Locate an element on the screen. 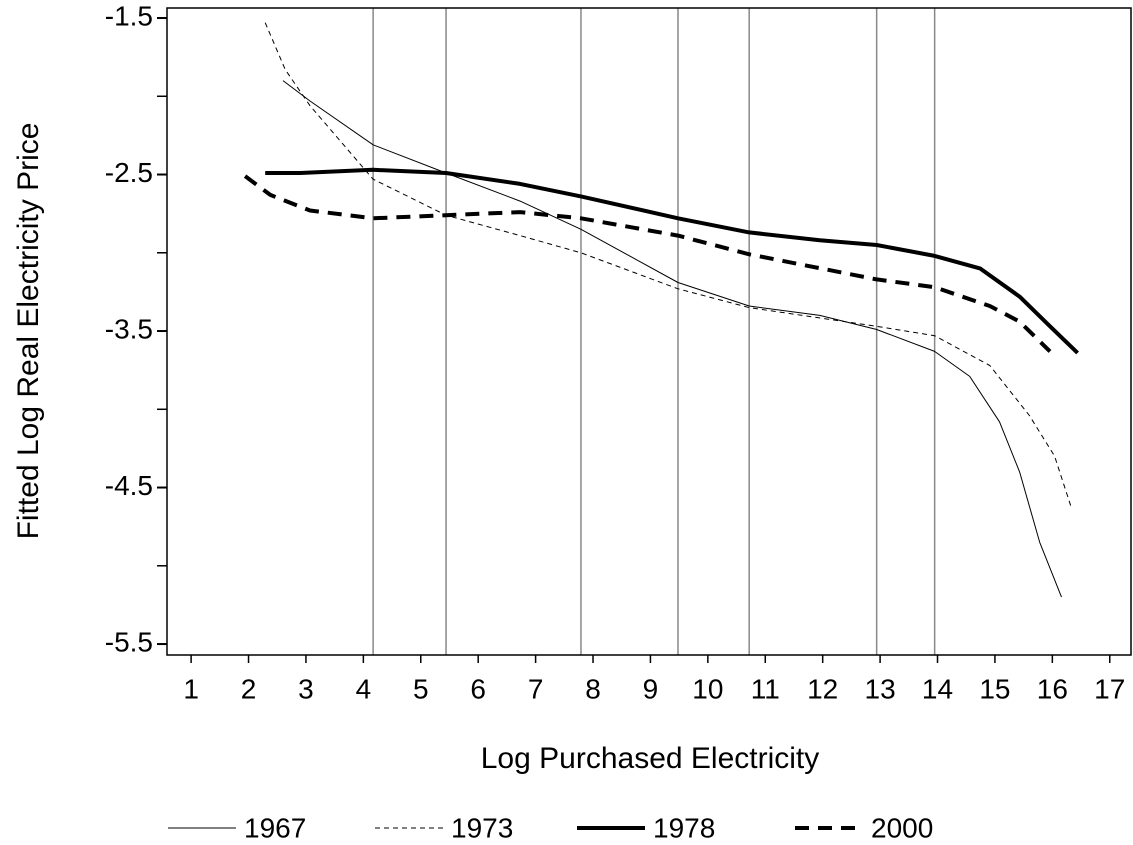 The width and height of the screenshot is (1133, 845). x-tick-label: 10 is located at coordinates (707, 688).